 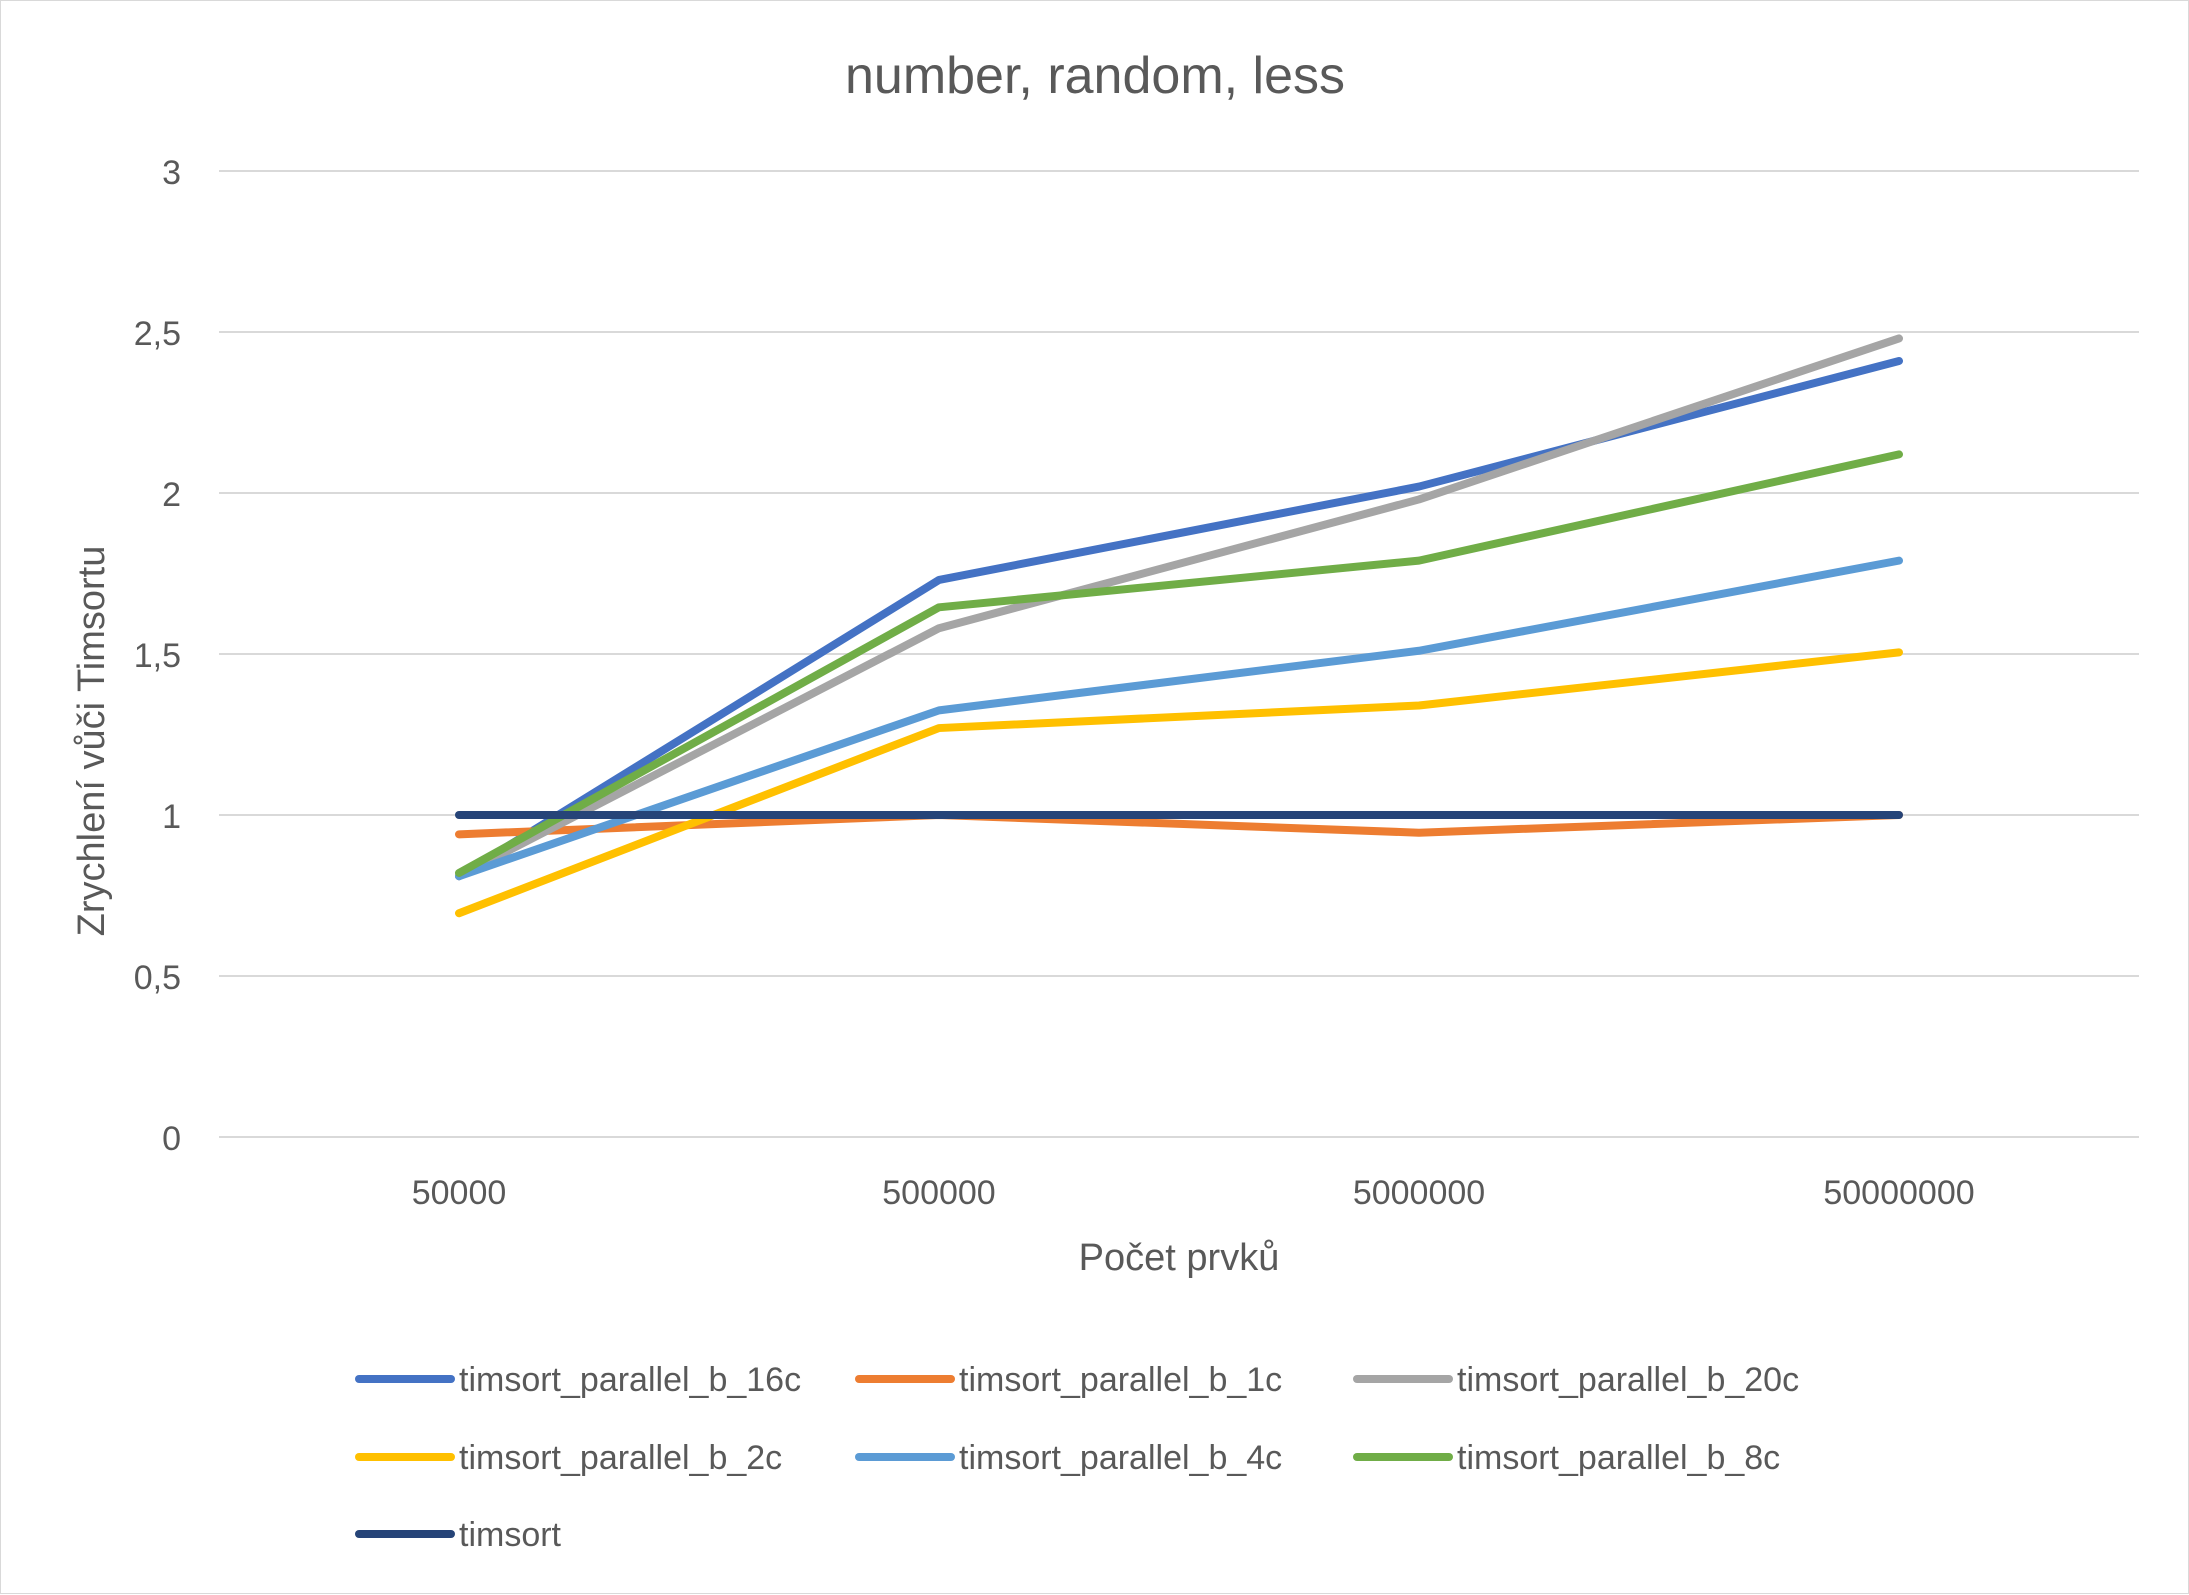 What do you see at coordinates (510, 1535) in the screenshot?
I see `legend-label: timsort` at bounding box center [510, 1535].